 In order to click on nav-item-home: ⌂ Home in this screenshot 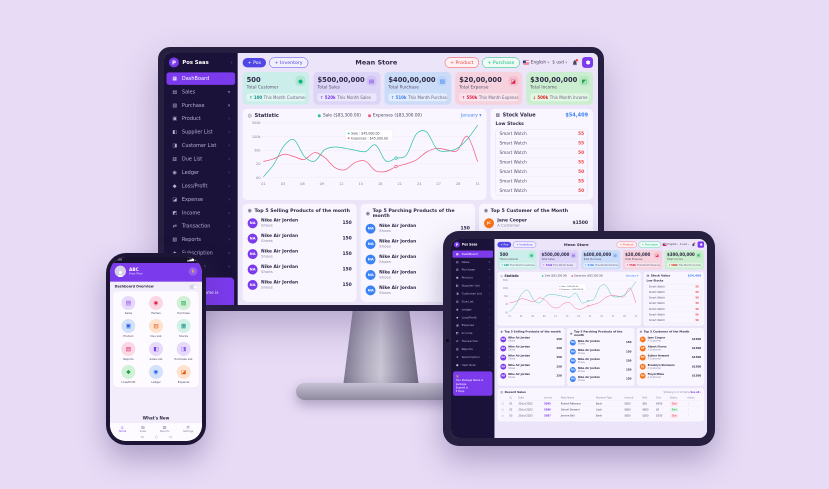, I will do `click(122, 429)`.